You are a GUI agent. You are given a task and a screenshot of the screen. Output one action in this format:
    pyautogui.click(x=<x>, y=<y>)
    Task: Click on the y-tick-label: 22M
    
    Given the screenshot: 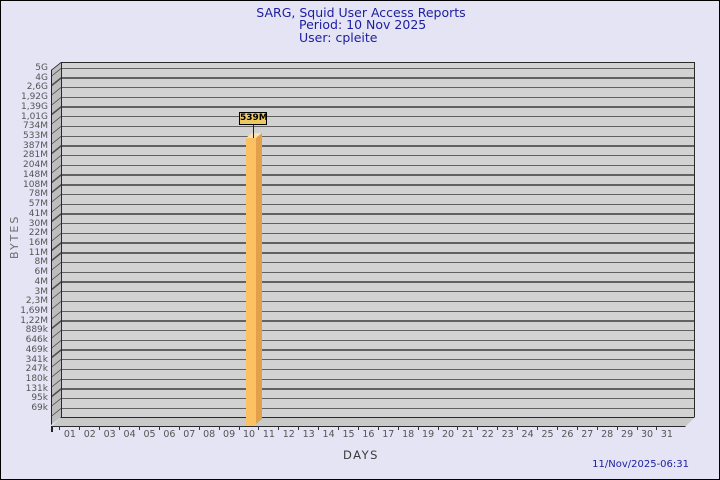 What is the action you would take?
    pyautogui.click(x=38, y=233)
    